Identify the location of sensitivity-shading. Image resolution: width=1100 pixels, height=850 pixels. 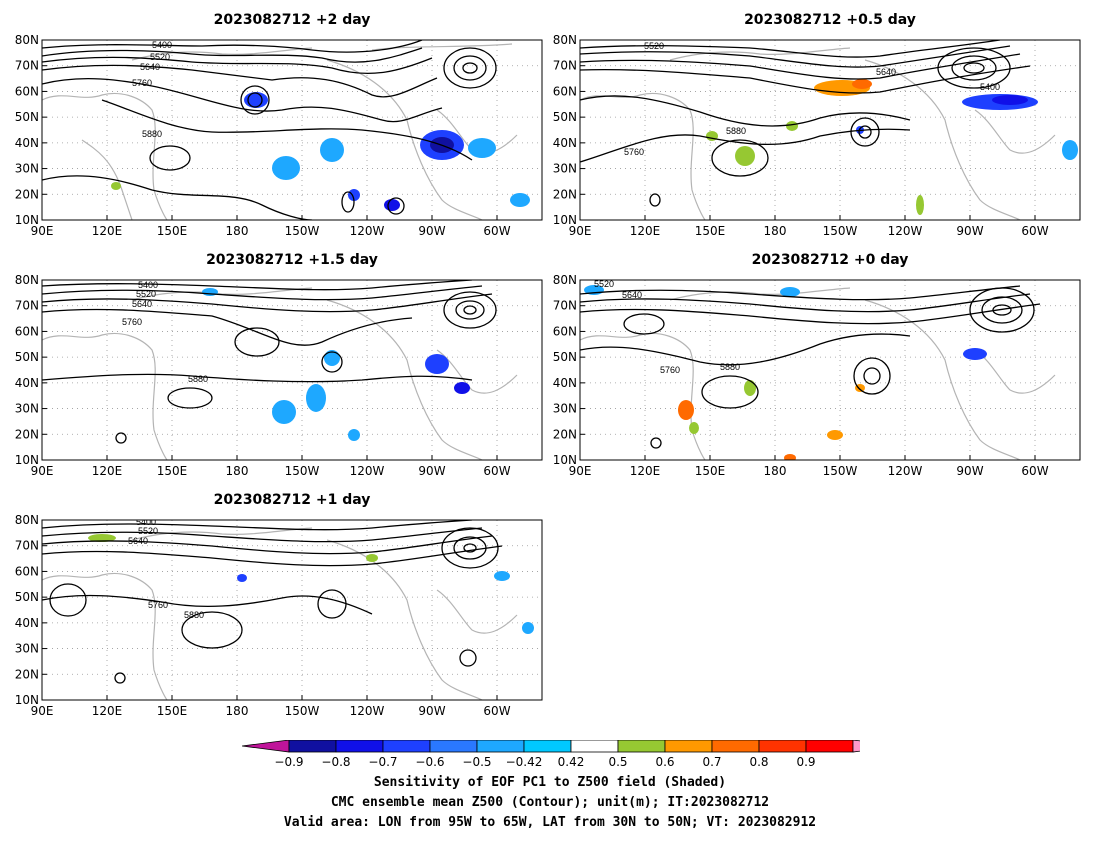
(336, 364).